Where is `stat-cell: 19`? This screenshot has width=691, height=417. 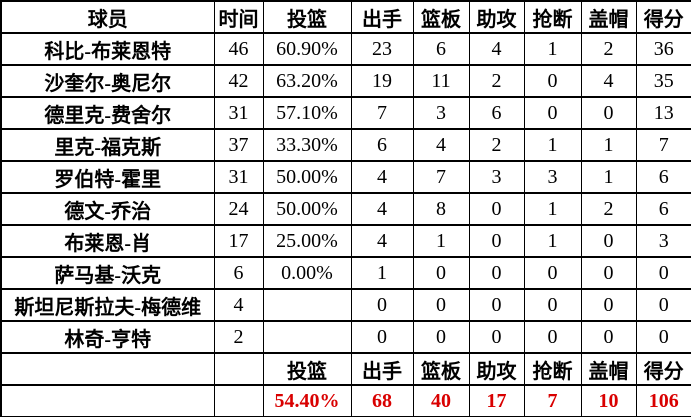 stat-cell: 19 is located at coordinates (382, 81).